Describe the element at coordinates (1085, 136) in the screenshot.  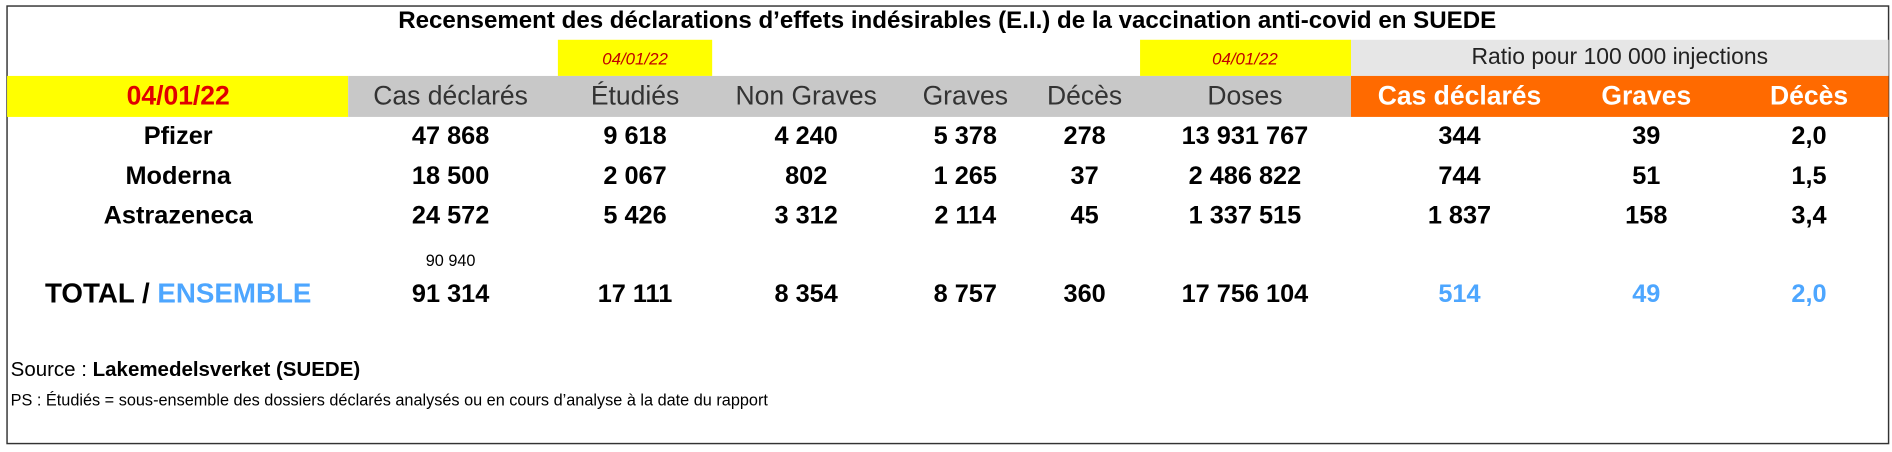
I see `cell: 278` at that location.